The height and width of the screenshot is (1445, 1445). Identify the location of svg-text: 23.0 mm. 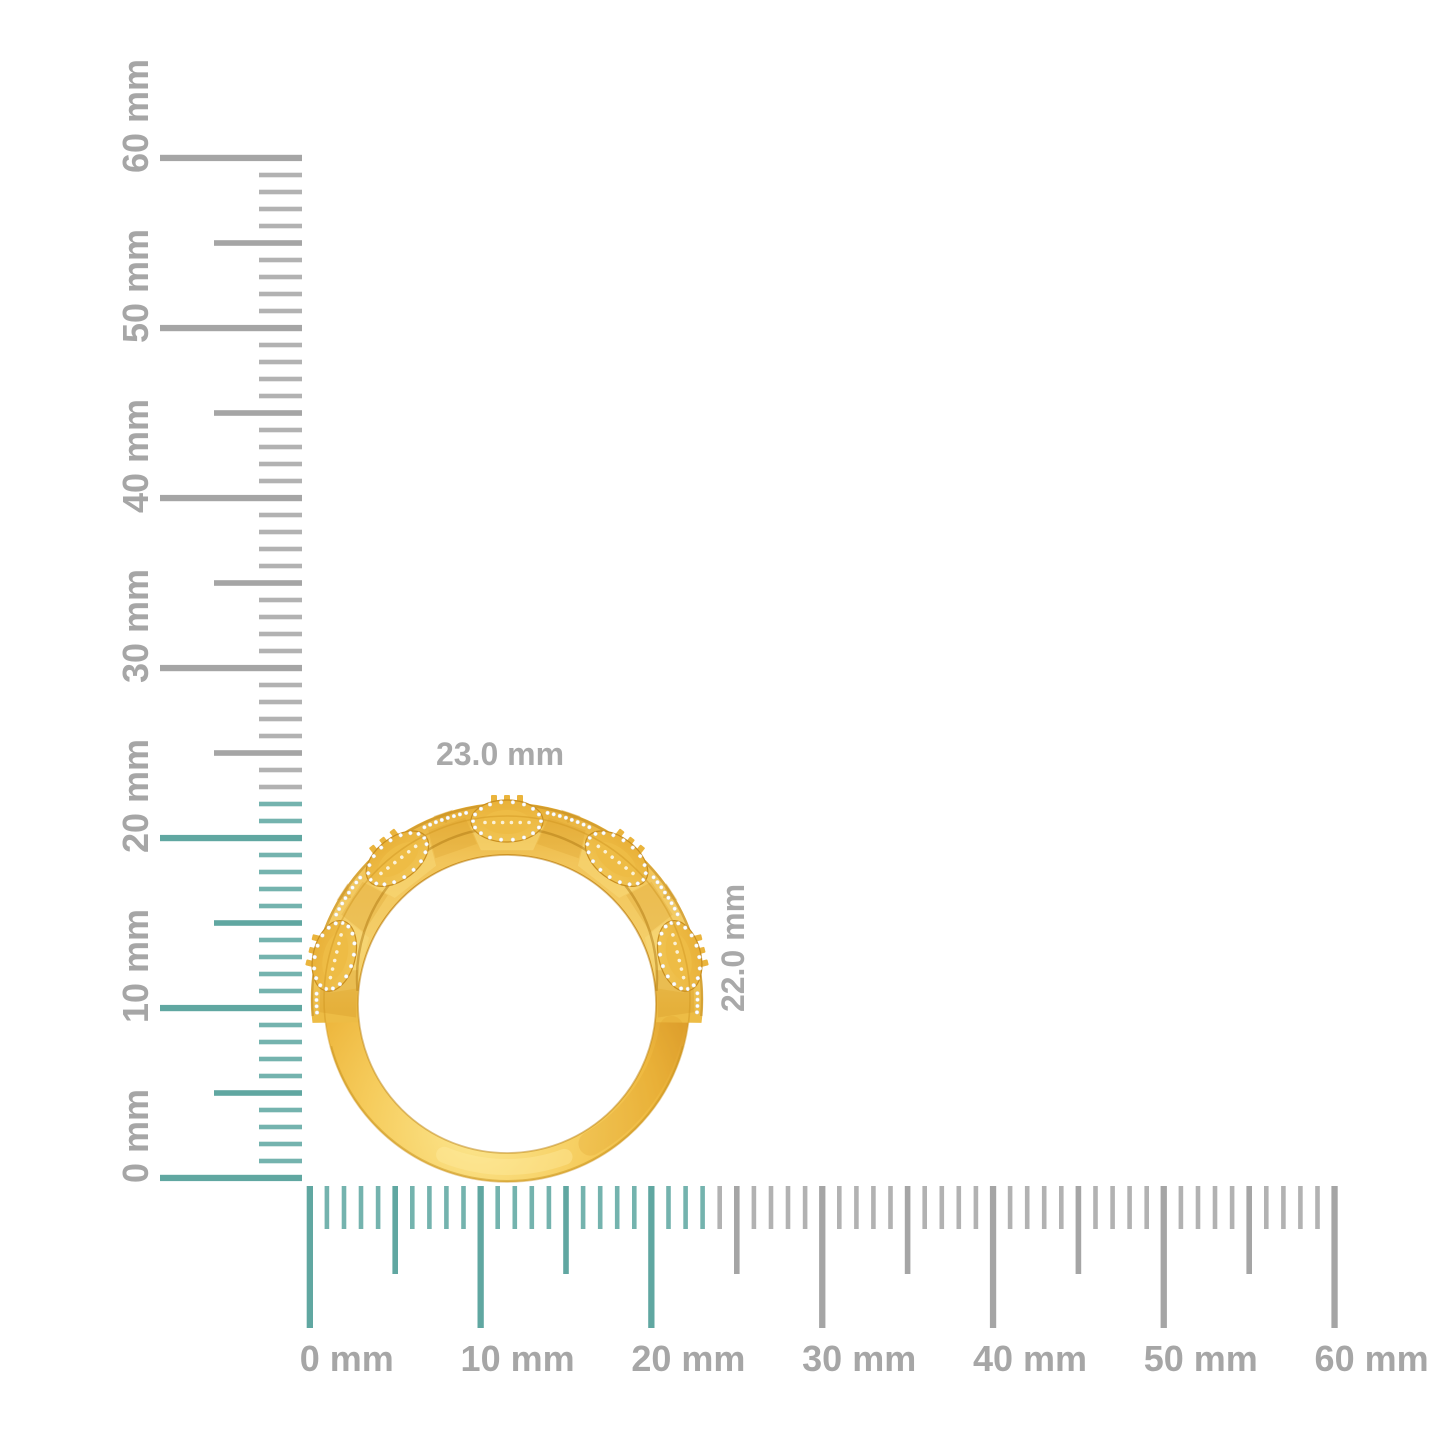
(500, 754).